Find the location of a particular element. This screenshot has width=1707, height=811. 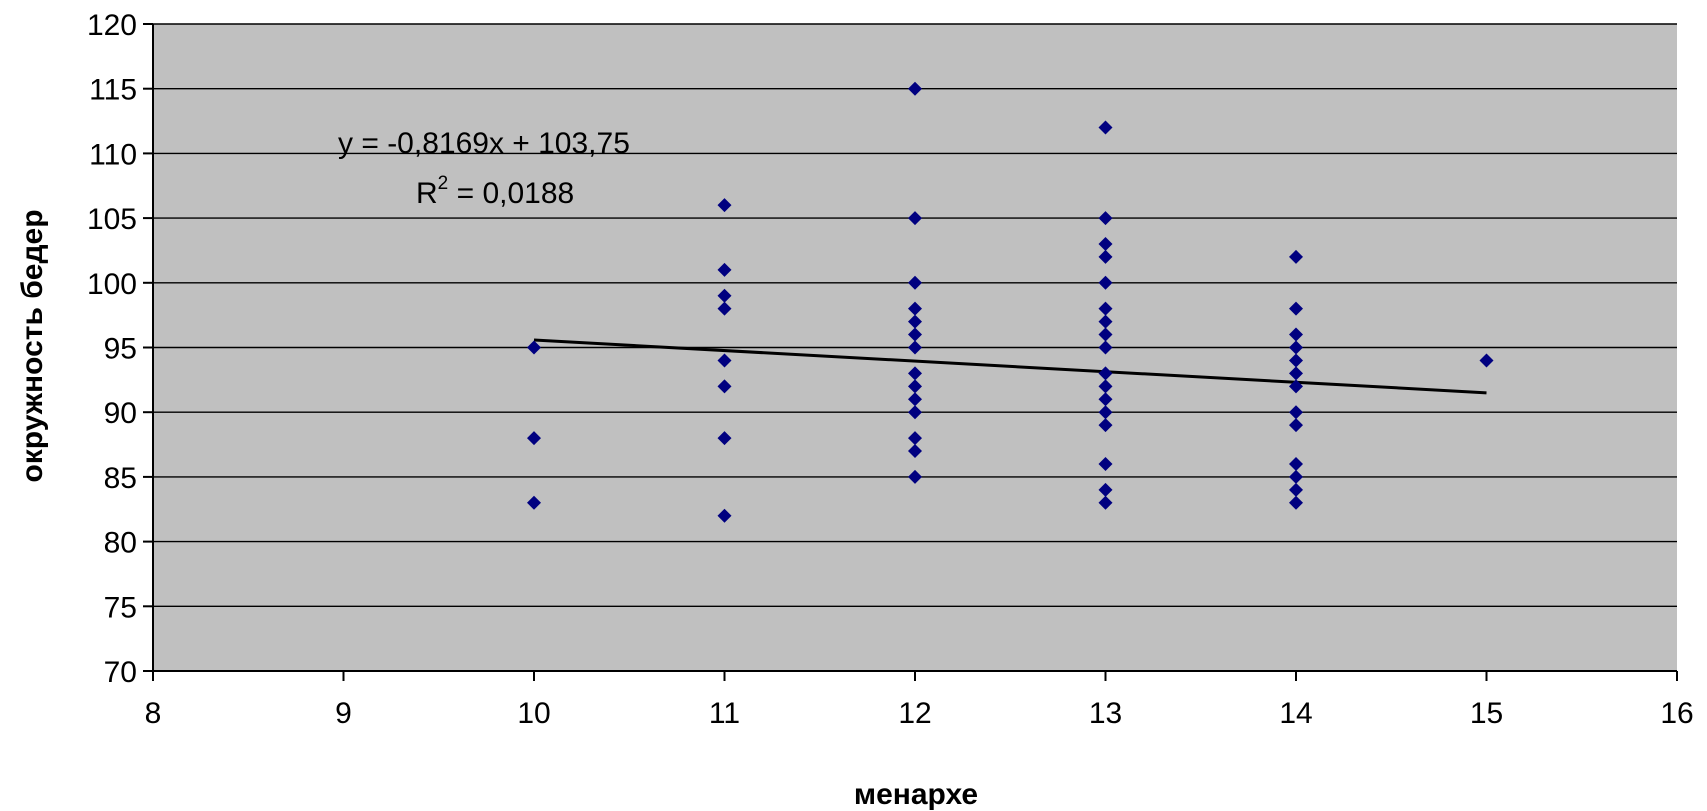

y-tick-label: 110 is located at coordinates (113, 154).